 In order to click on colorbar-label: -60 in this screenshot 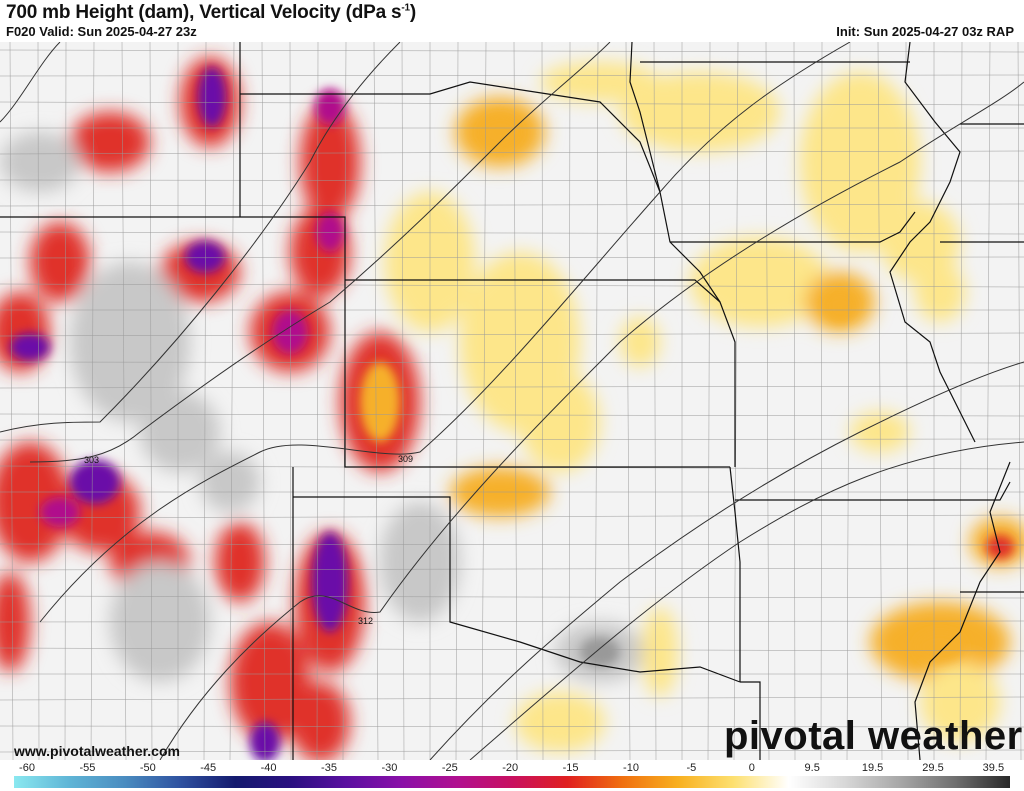, I will do `click(27, 768)`.